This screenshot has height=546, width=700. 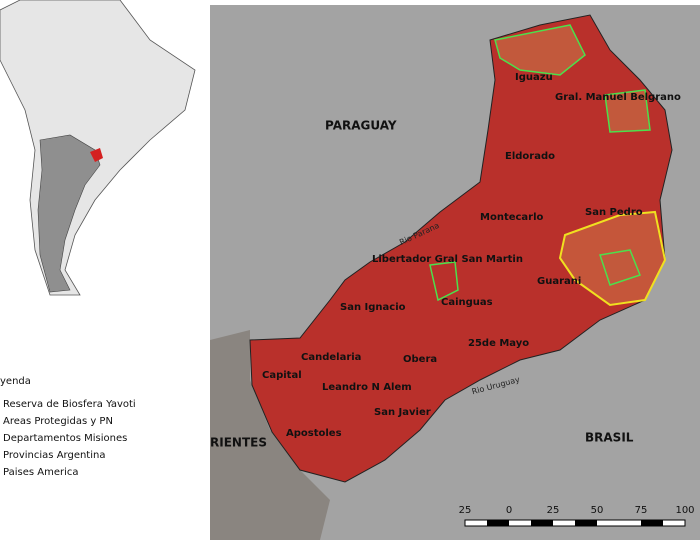 I want to click on department-label: San Javier, so click(x=402, y=412).